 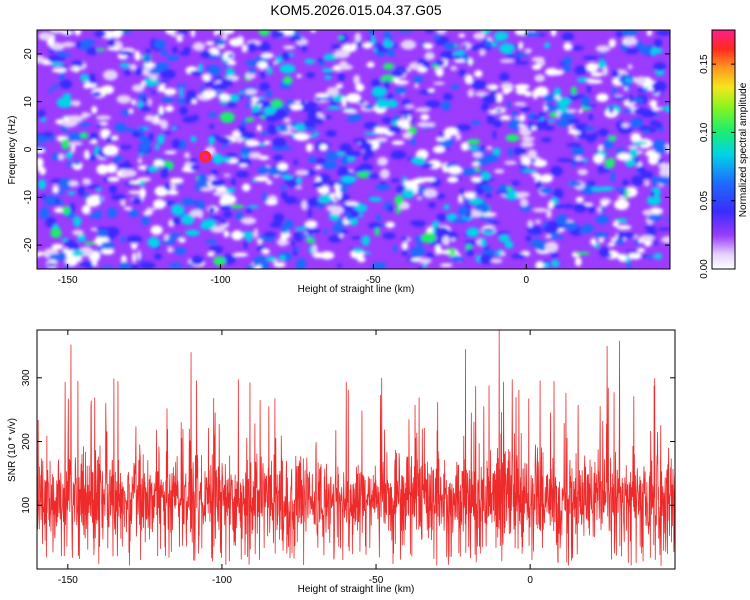 What do you see at coordinates (12, 150) in the screenshot?
I see `spectrogram-ylabel: Frequency (Hz)` at bounding box center [12, 150].